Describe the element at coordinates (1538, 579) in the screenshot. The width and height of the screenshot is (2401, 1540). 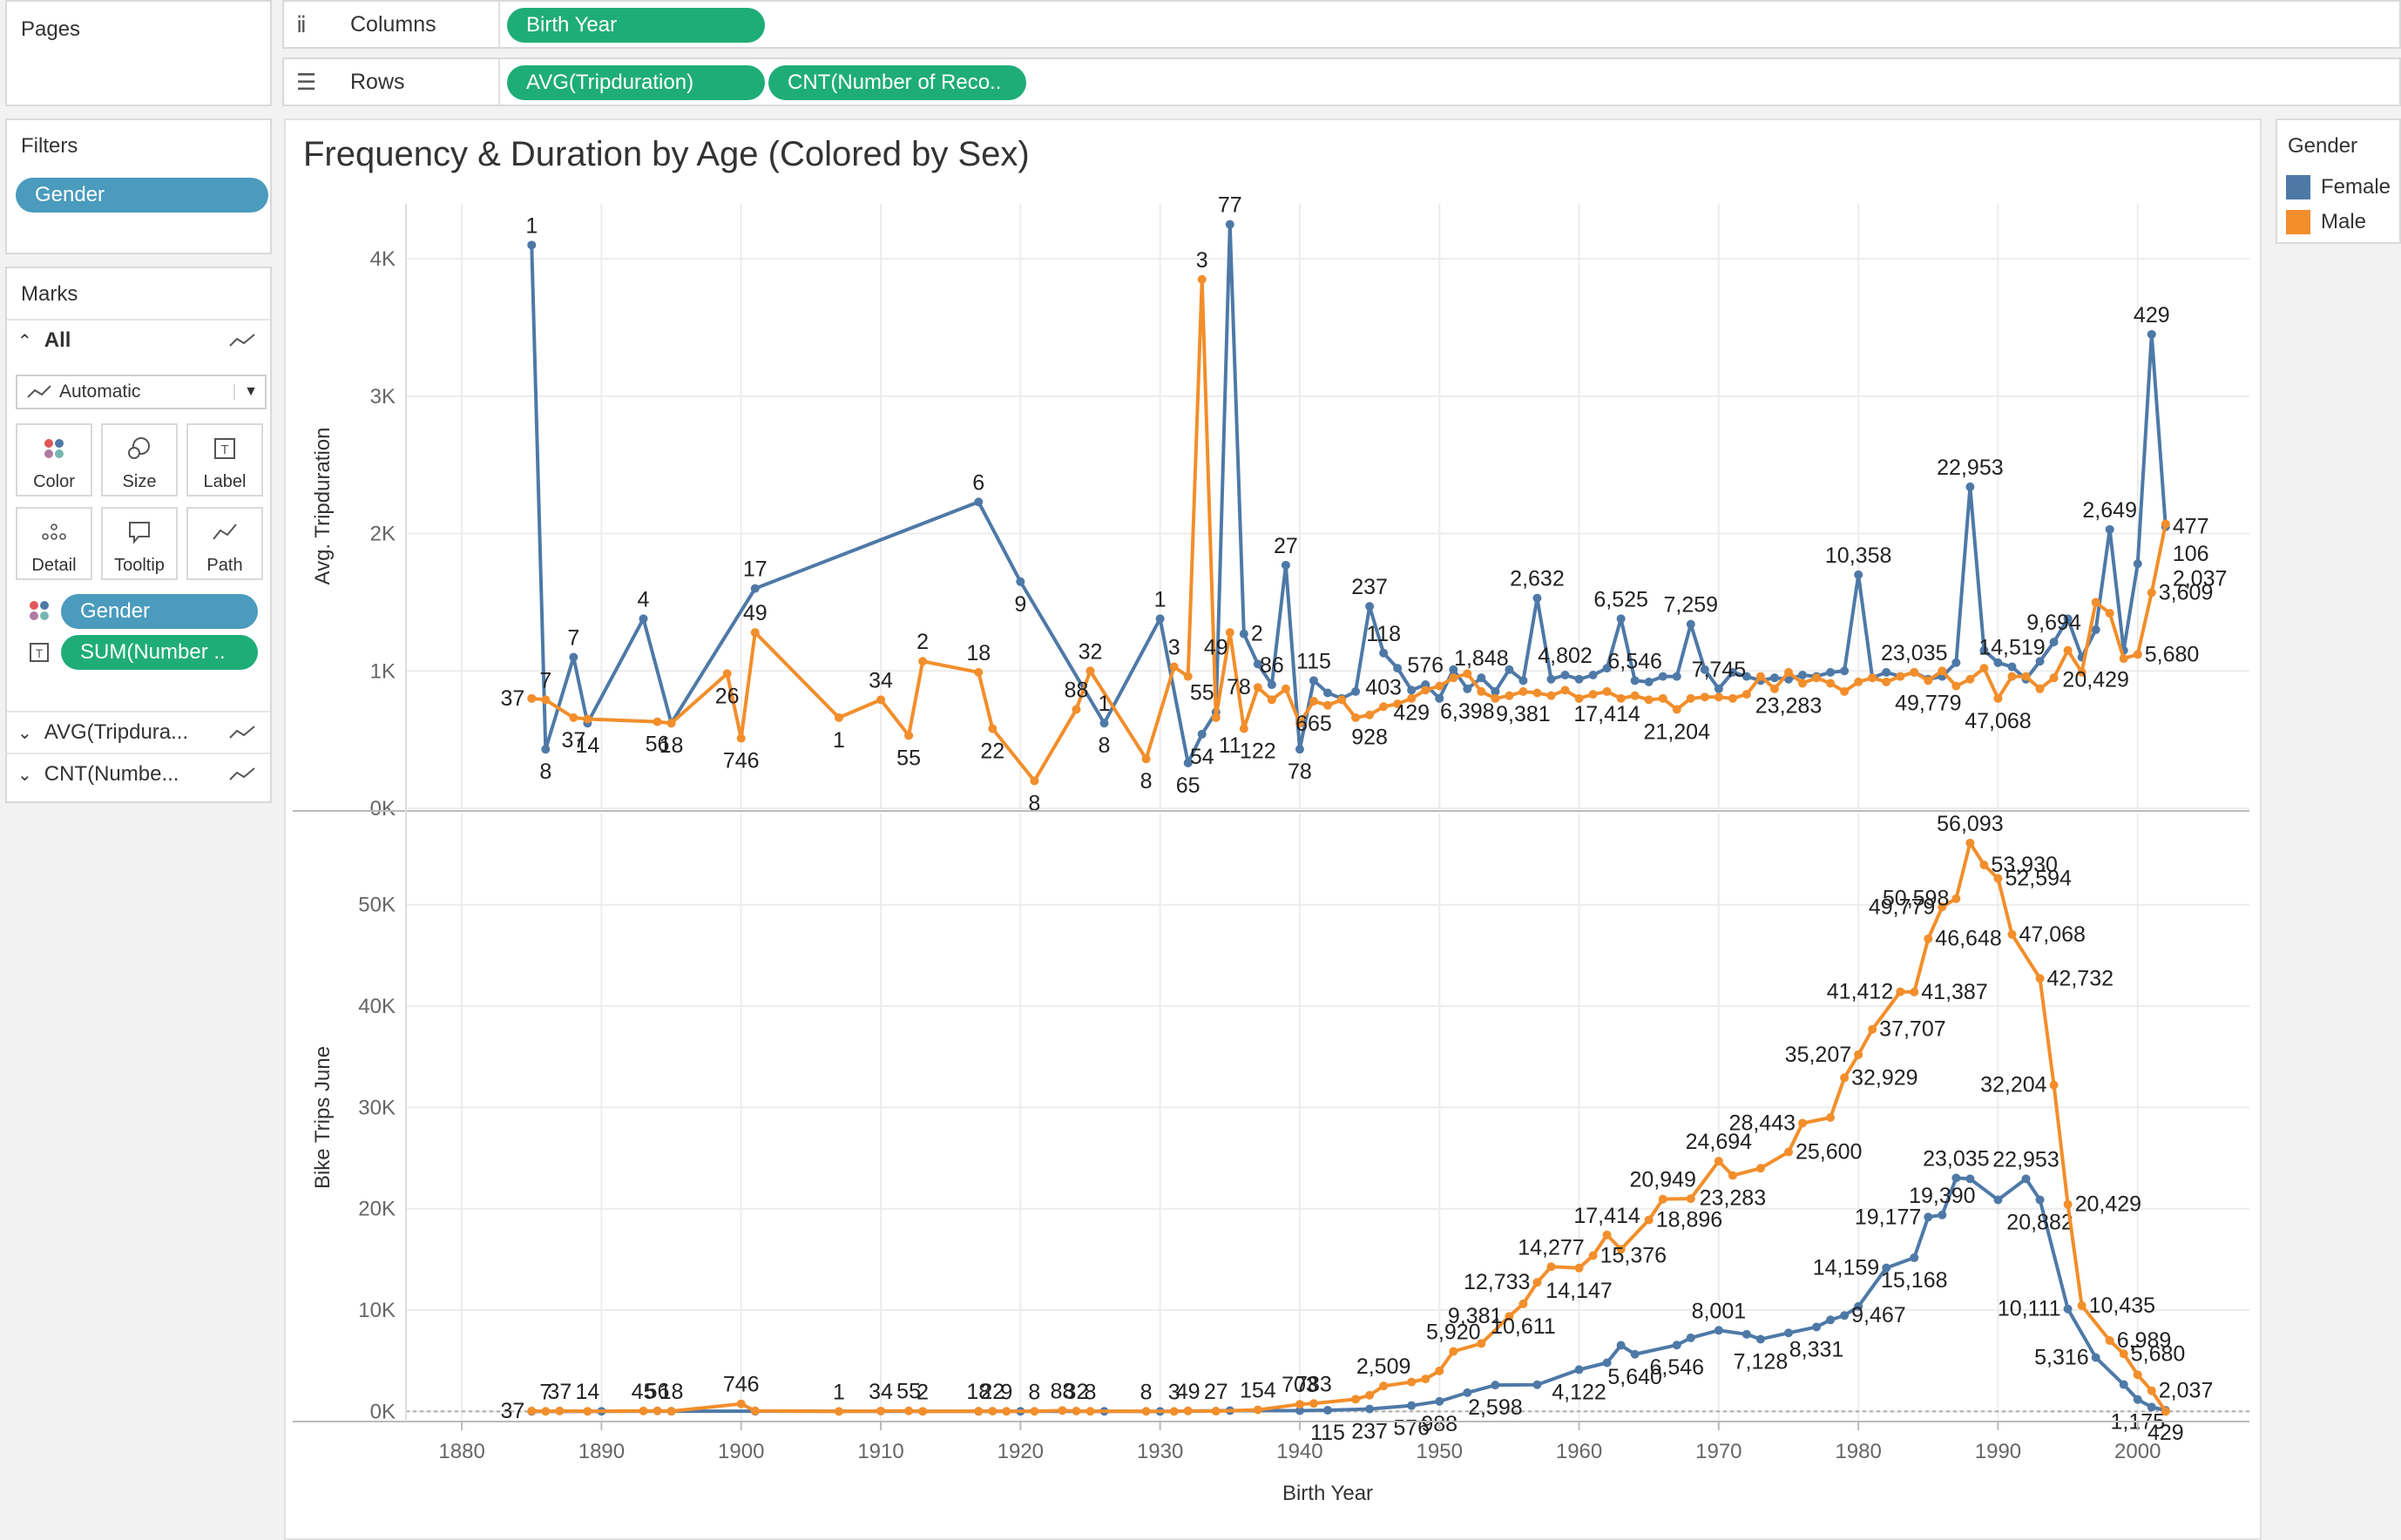
I see `data-label: 2,632` at that location.